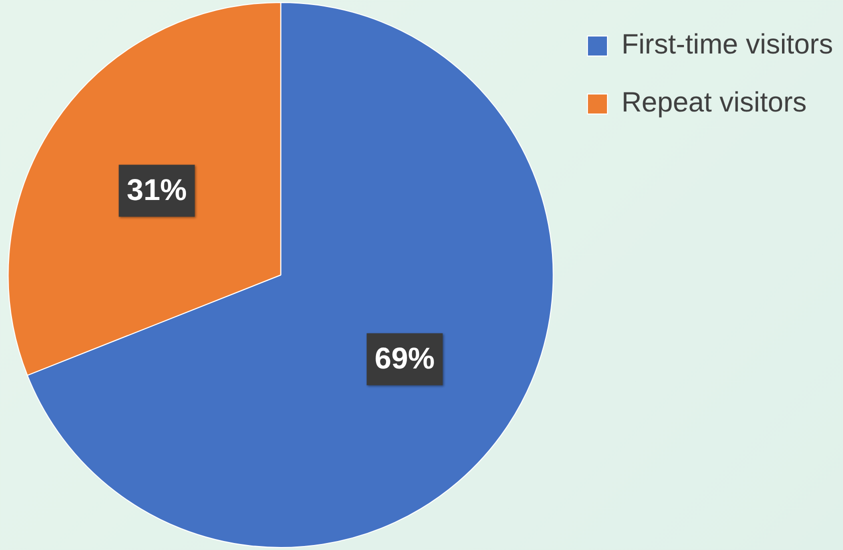 The width and height of the screenshot is (843, 550). Describe the element at coordinates (156, 191) in the screenshot. I see `data-label: 31%` at that location.